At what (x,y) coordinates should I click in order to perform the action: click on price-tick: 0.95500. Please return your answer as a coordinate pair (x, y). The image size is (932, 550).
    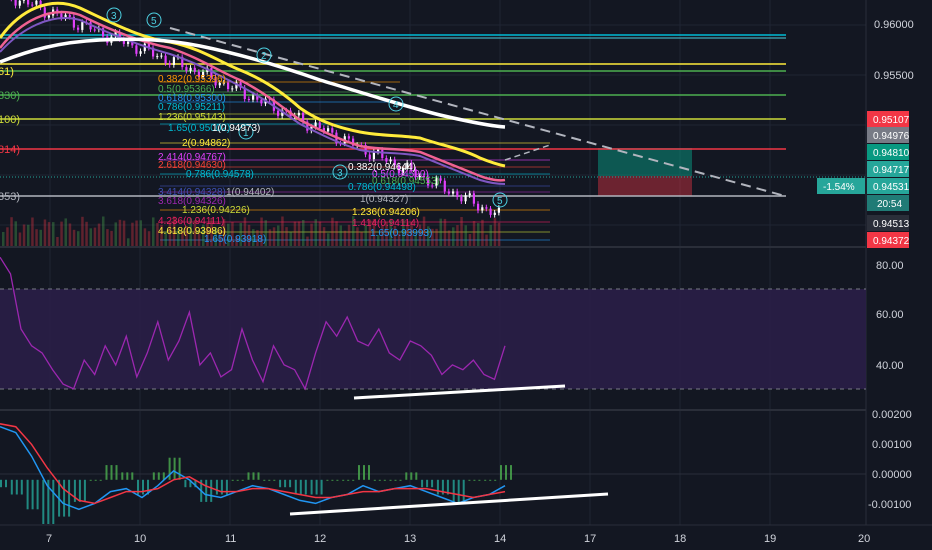
    Looking at the image, I should click on (894, 76).